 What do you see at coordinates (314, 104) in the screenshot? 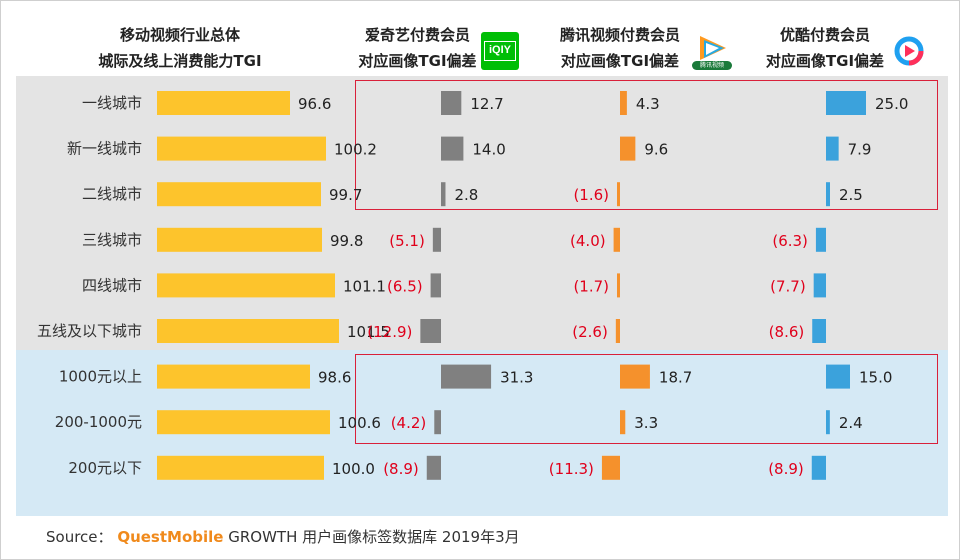
I see `overall-value-label: 96.6` at bounding box center [314, 104].